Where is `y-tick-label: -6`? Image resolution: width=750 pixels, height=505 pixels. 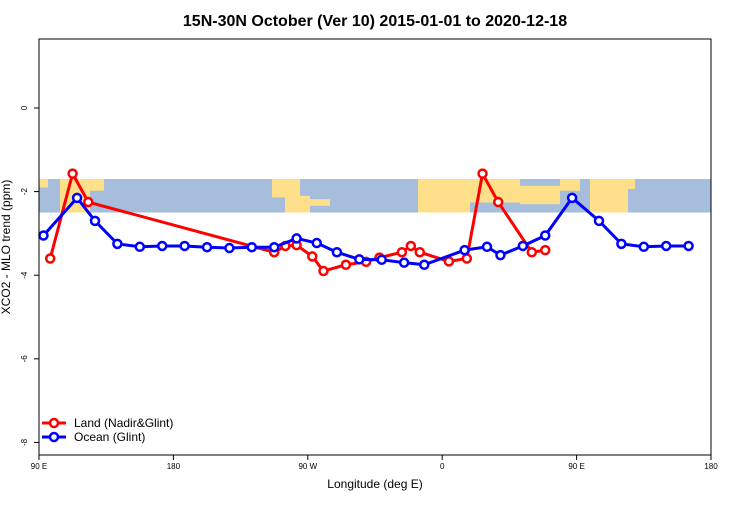
y-tick-label: -6 is located at coordinates (24, 359).